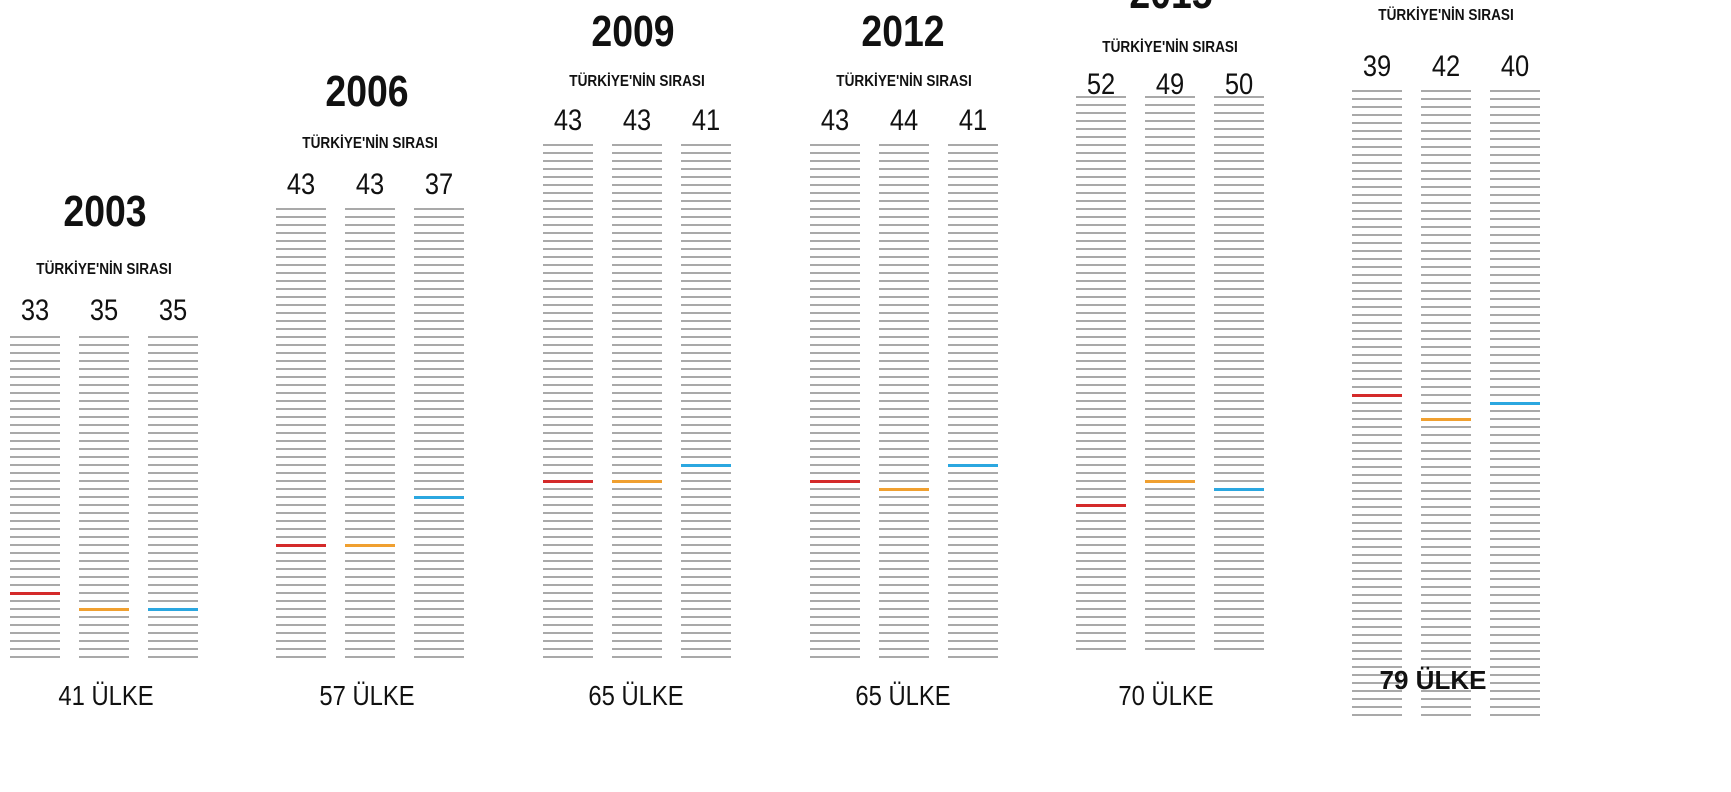 This screenshot has width=1731, height=792. Describe the element at coordinates (105, 211) in the screenshot. I see `year-heading: 2003` at that location.